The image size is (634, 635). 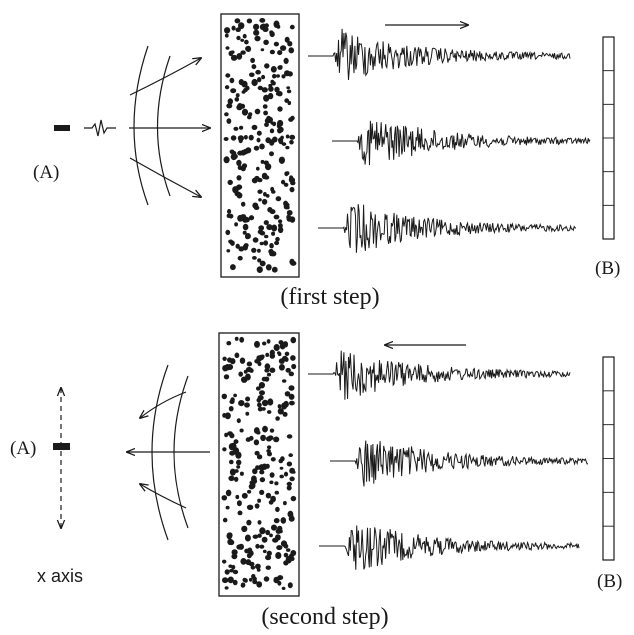 I want to click on scattering-medium-second, so click(x=259, y=464).